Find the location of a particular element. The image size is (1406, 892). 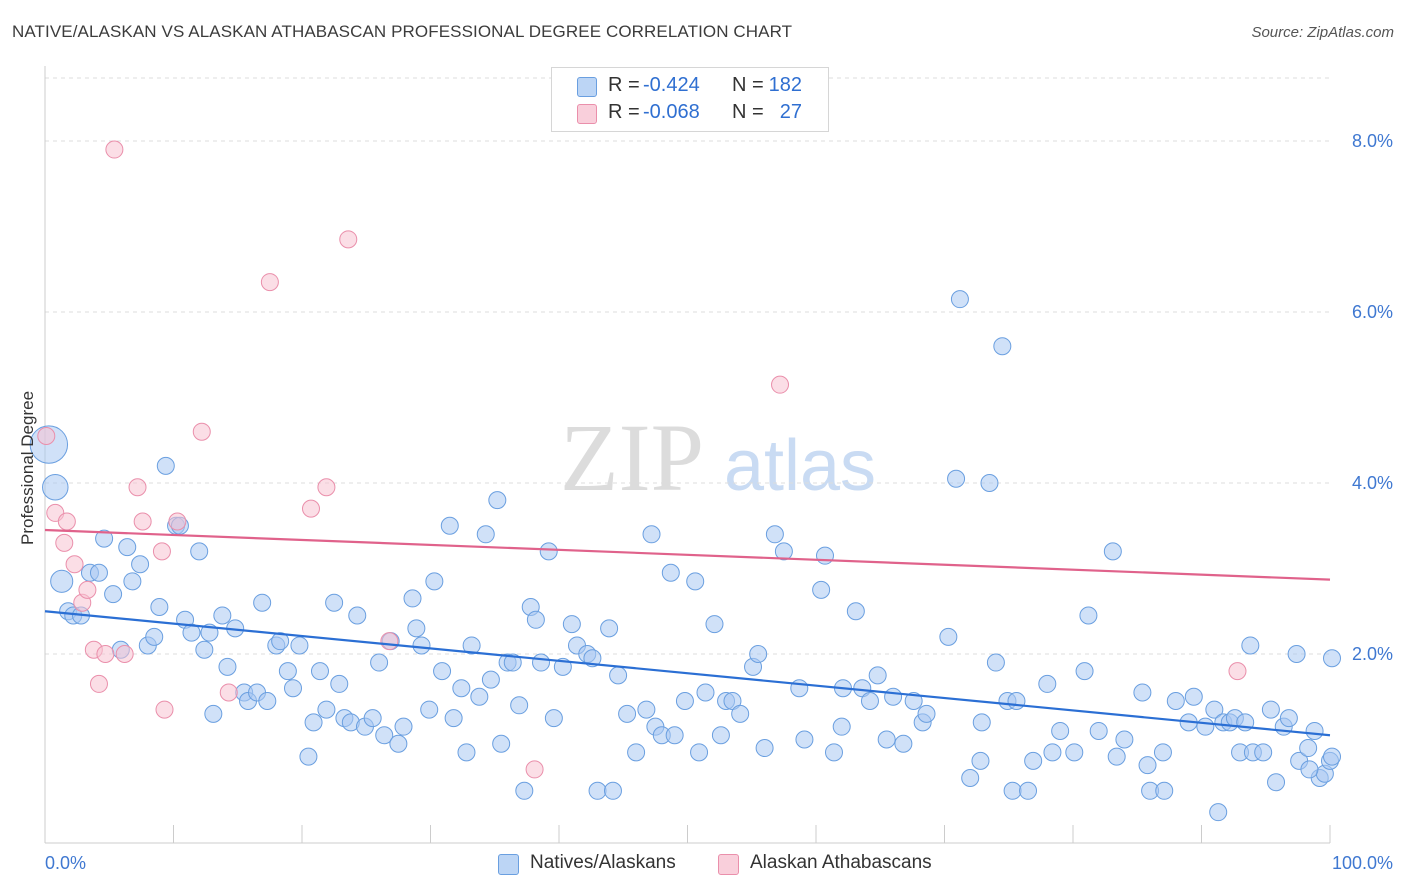

legend: R = -0.424 N = 182 R = -0.068 N = 27 is located at coordinates (690, 99).